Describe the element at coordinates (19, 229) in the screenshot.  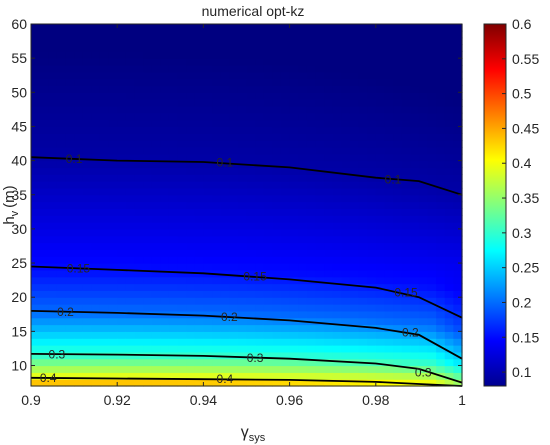
I see `y-tick-label: 30` at that location.